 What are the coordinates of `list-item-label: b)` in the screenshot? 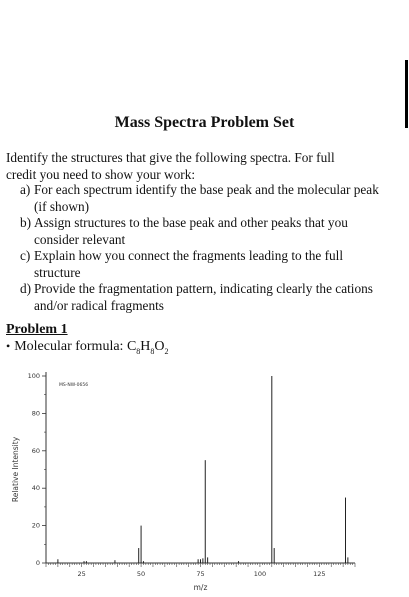 It's located at (26, 222).